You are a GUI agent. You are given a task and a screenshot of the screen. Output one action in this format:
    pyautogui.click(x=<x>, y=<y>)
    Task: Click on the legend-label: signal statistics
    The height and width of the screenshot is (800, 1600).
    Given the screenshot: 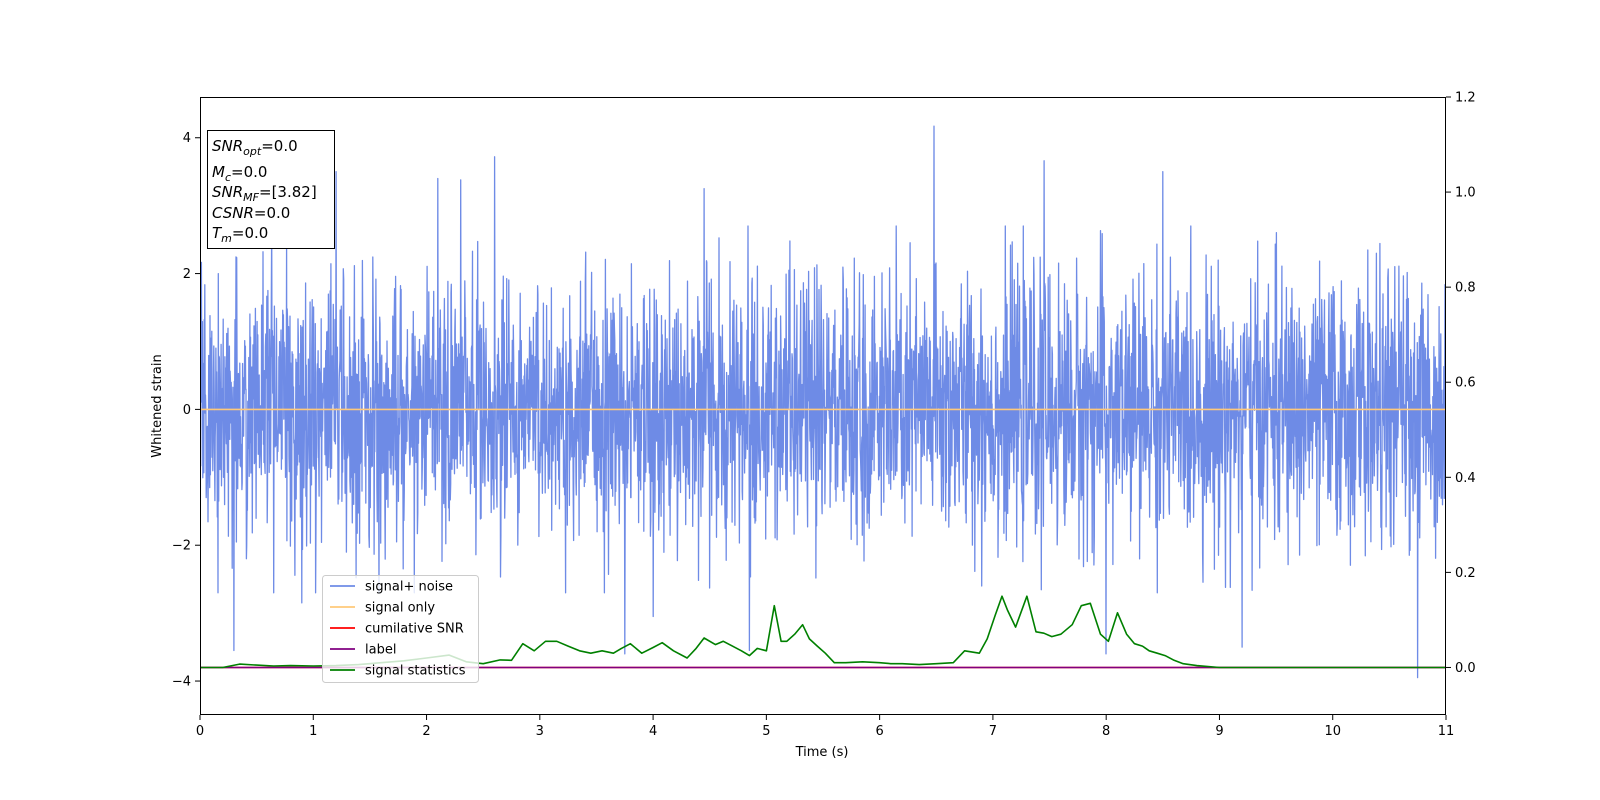 What is the action you would take?
    pyautogui.click(x=415, y=671)
    